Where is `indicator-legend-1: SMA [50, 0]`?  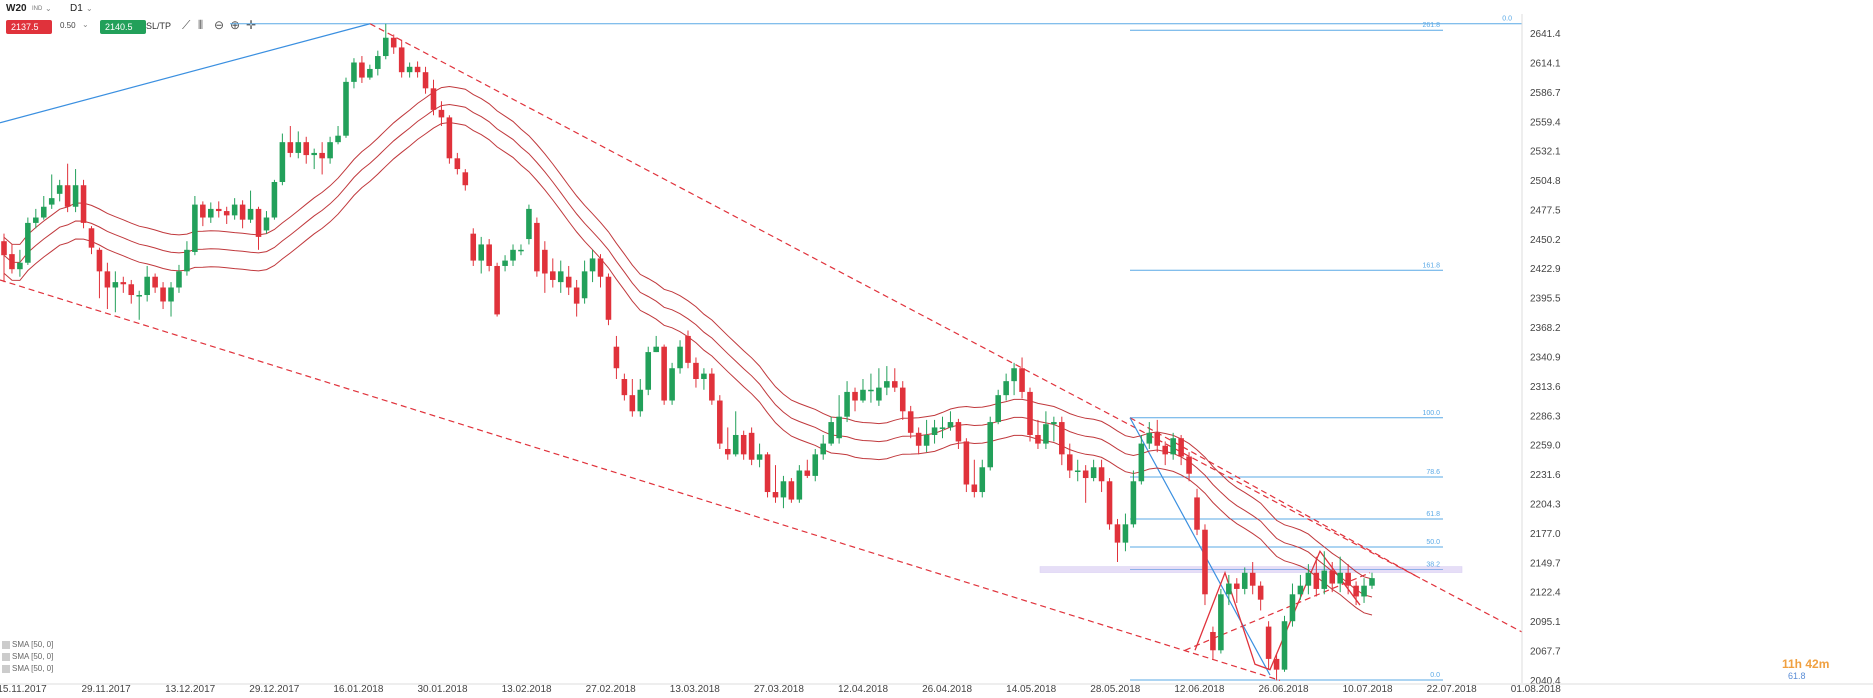
indicator-legend-1: SMA [50, 0] is located at coordinates (27, 644).